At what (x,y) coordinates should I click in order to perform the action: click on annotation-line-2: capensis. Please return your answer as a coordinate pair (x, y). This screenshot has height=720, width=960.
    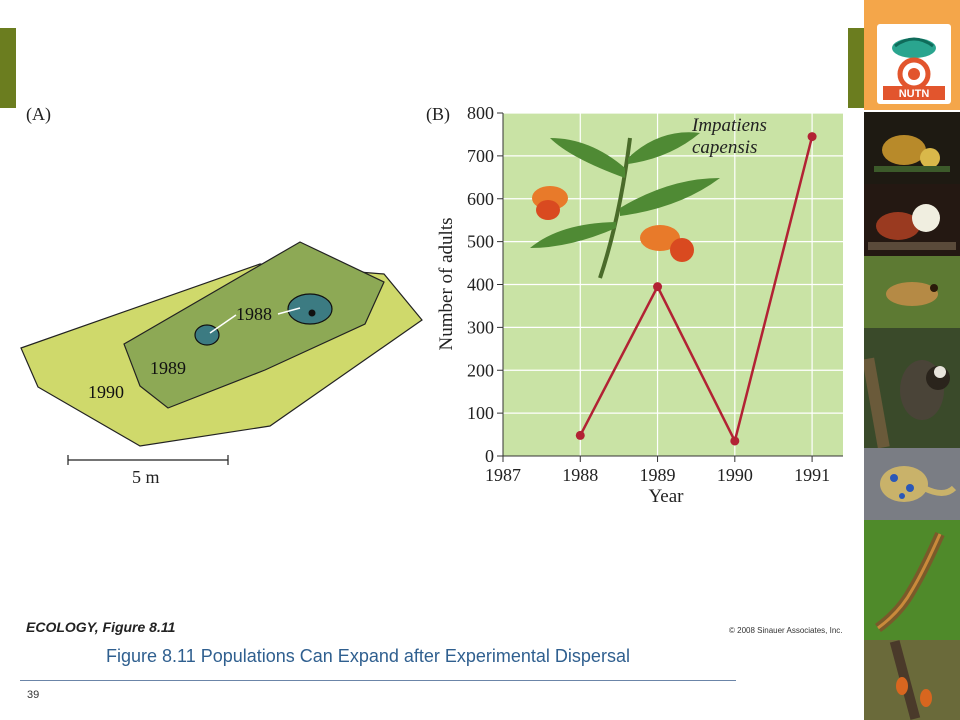
    Looking at the image, I should click on (724, 147).